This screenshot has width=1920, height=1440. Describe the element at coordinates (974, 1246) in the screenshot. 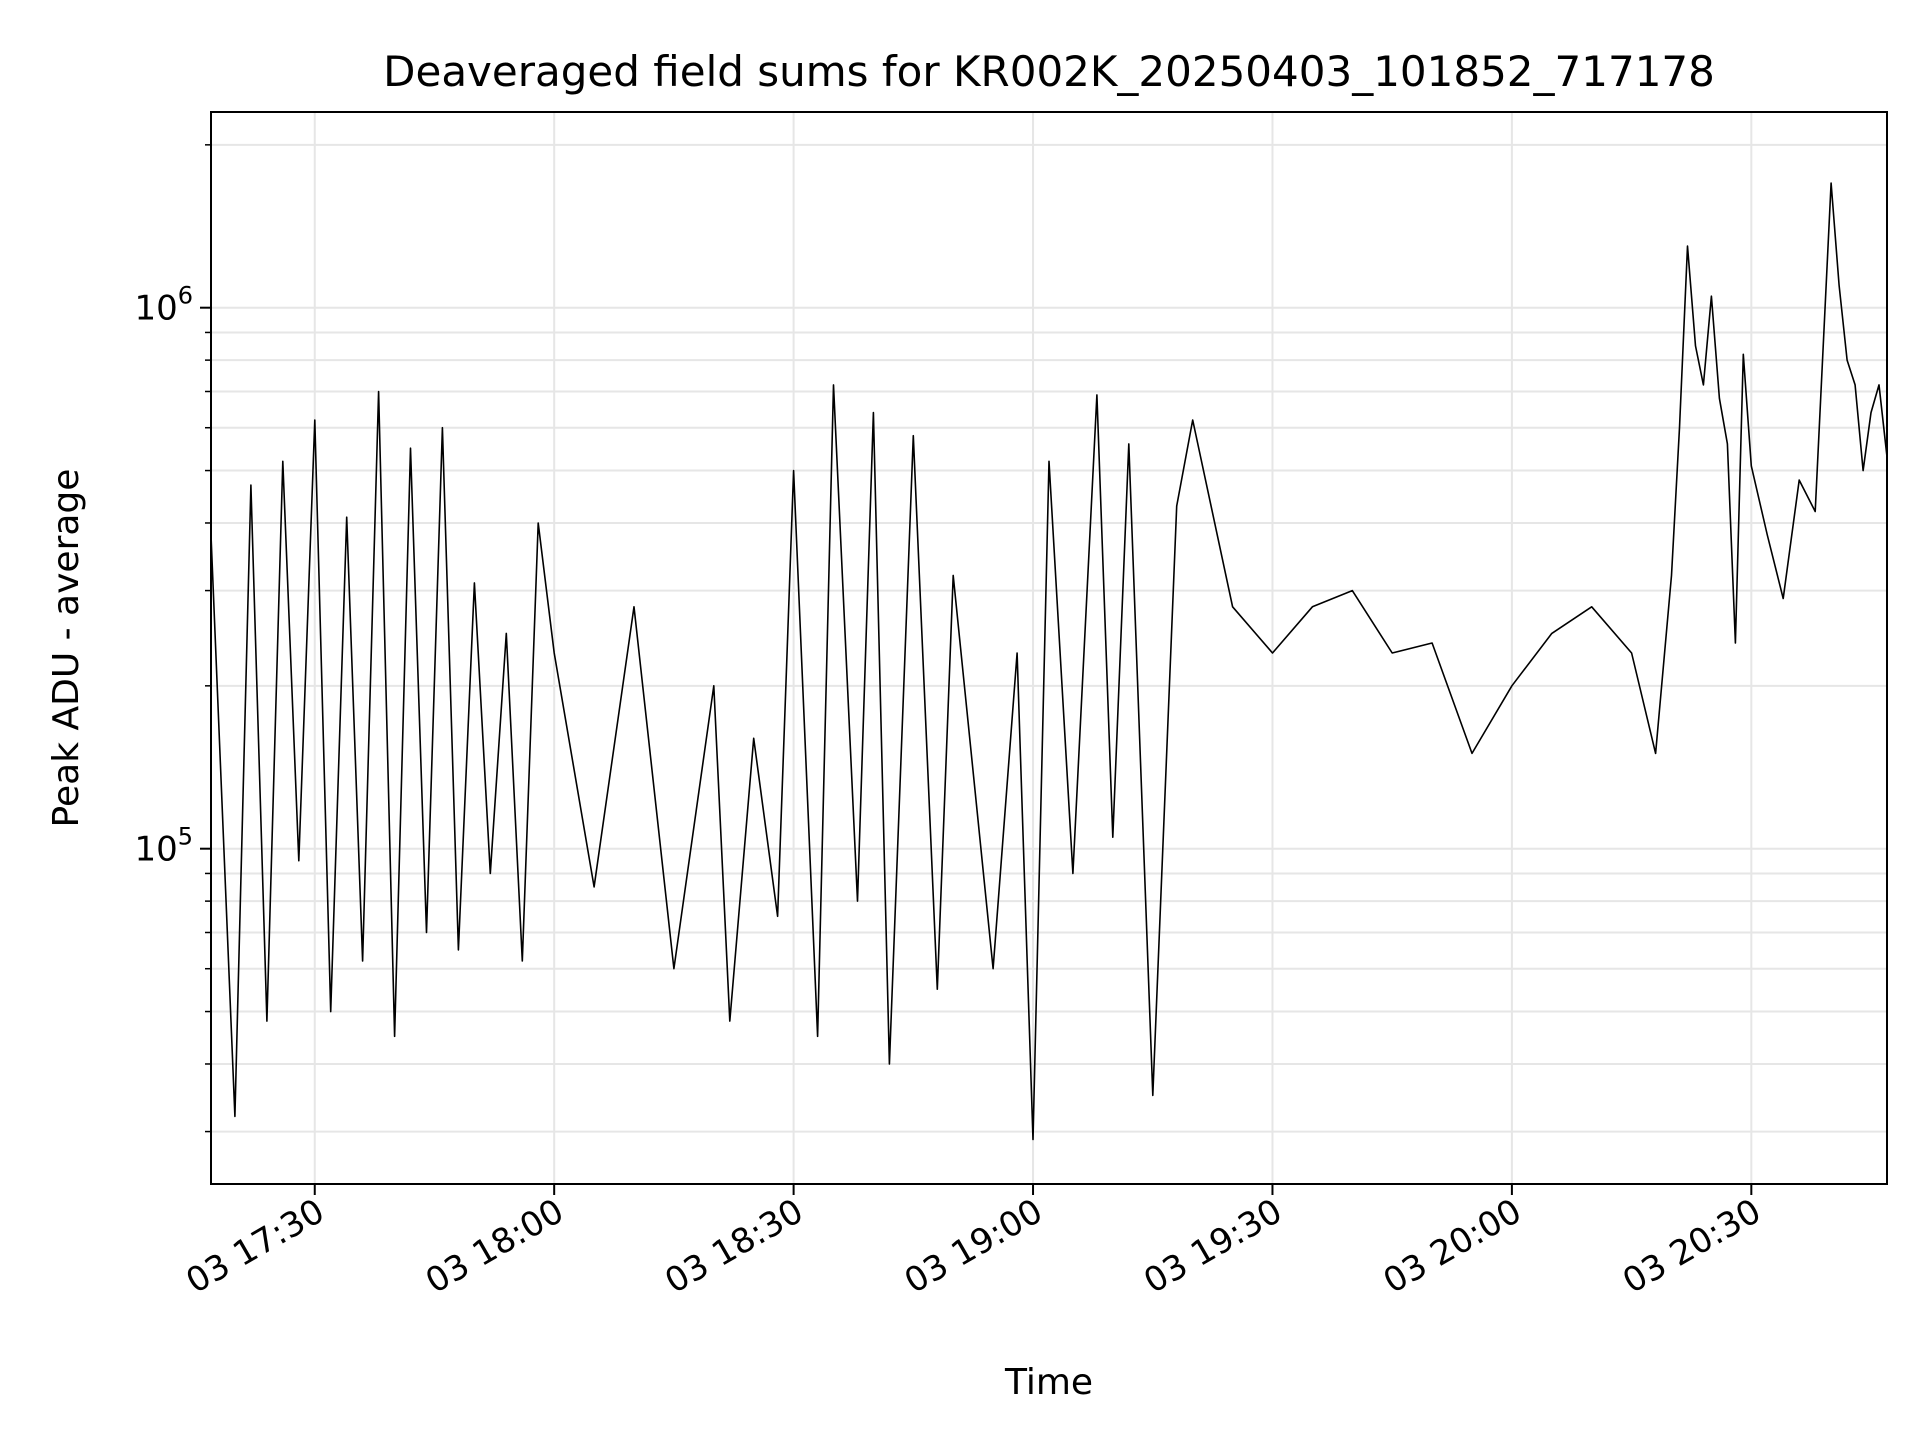

I see `x-tick-label: 03 19:00` at that location.